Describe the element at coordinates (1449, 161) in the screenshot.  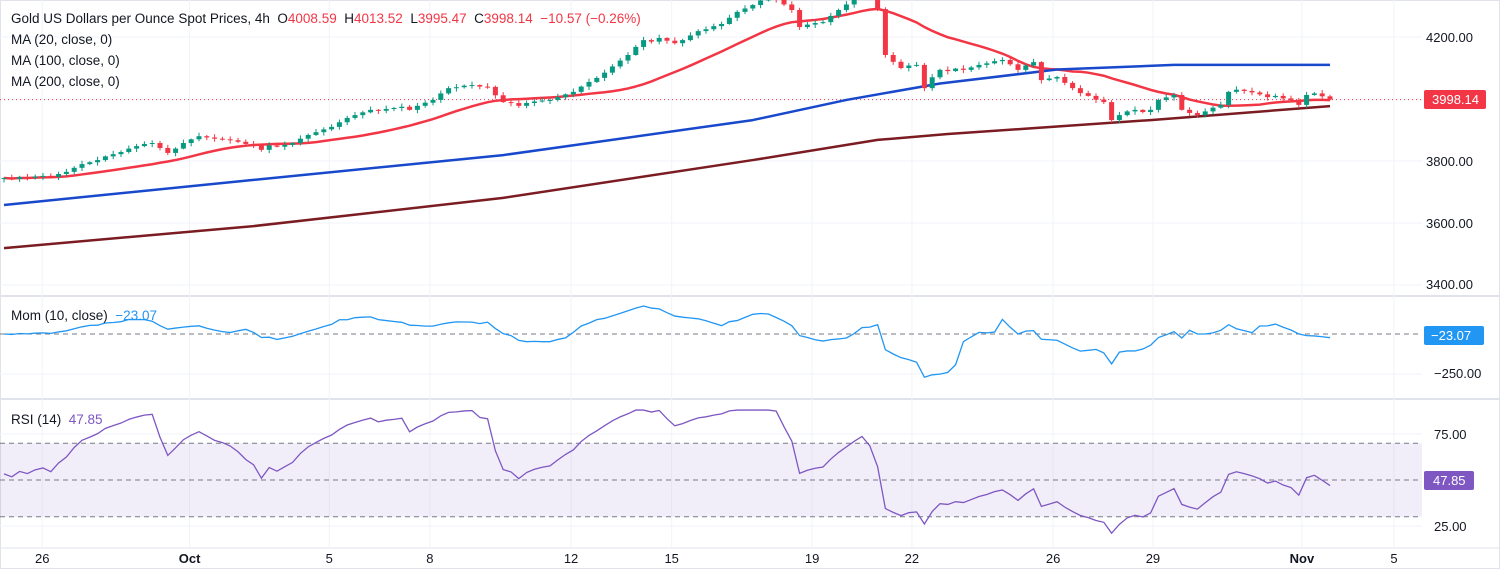
I see `price-tick: 3800.00` at that location.